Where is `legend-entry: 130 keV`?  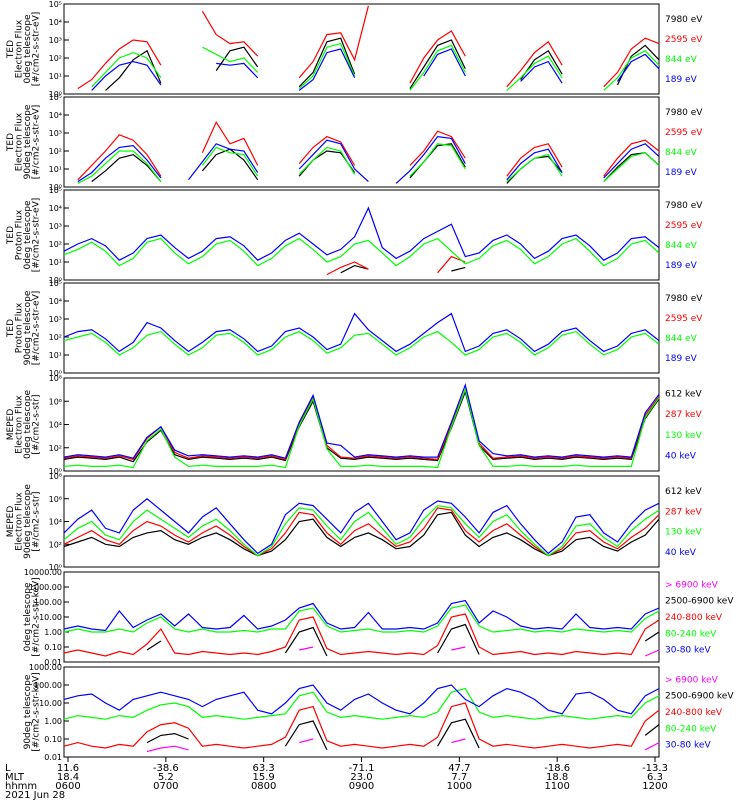 legend-entry: 130 keV is located at coordinates (683, 436).